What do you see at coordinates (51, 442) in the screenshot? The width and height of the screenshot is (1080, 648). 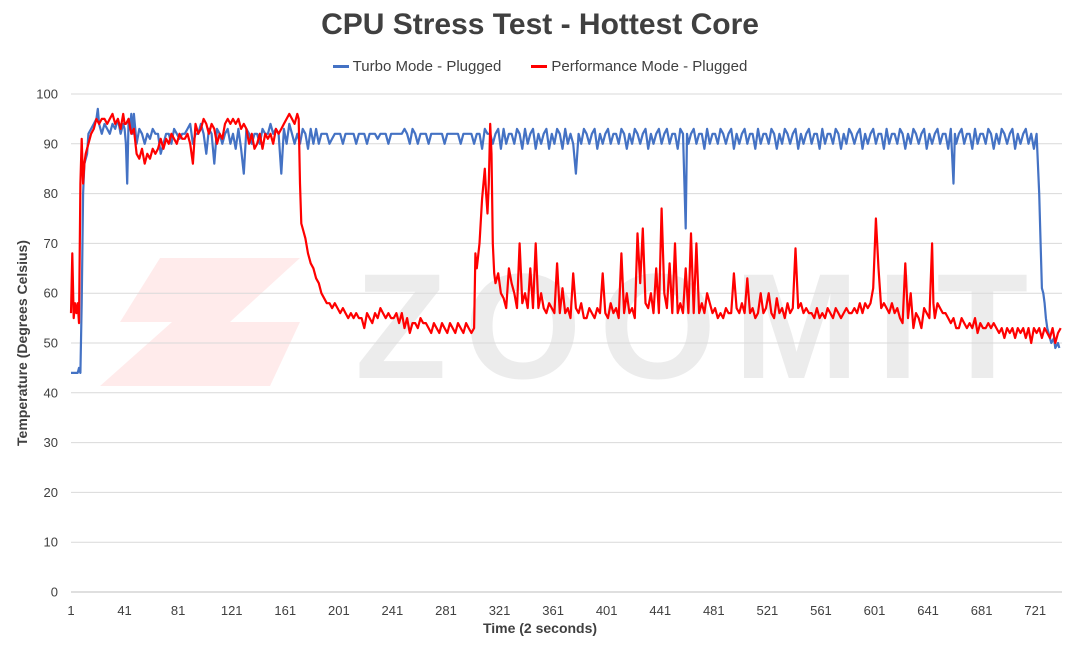 I see `y-tick-label: 30` at bounding box center [51, 442].